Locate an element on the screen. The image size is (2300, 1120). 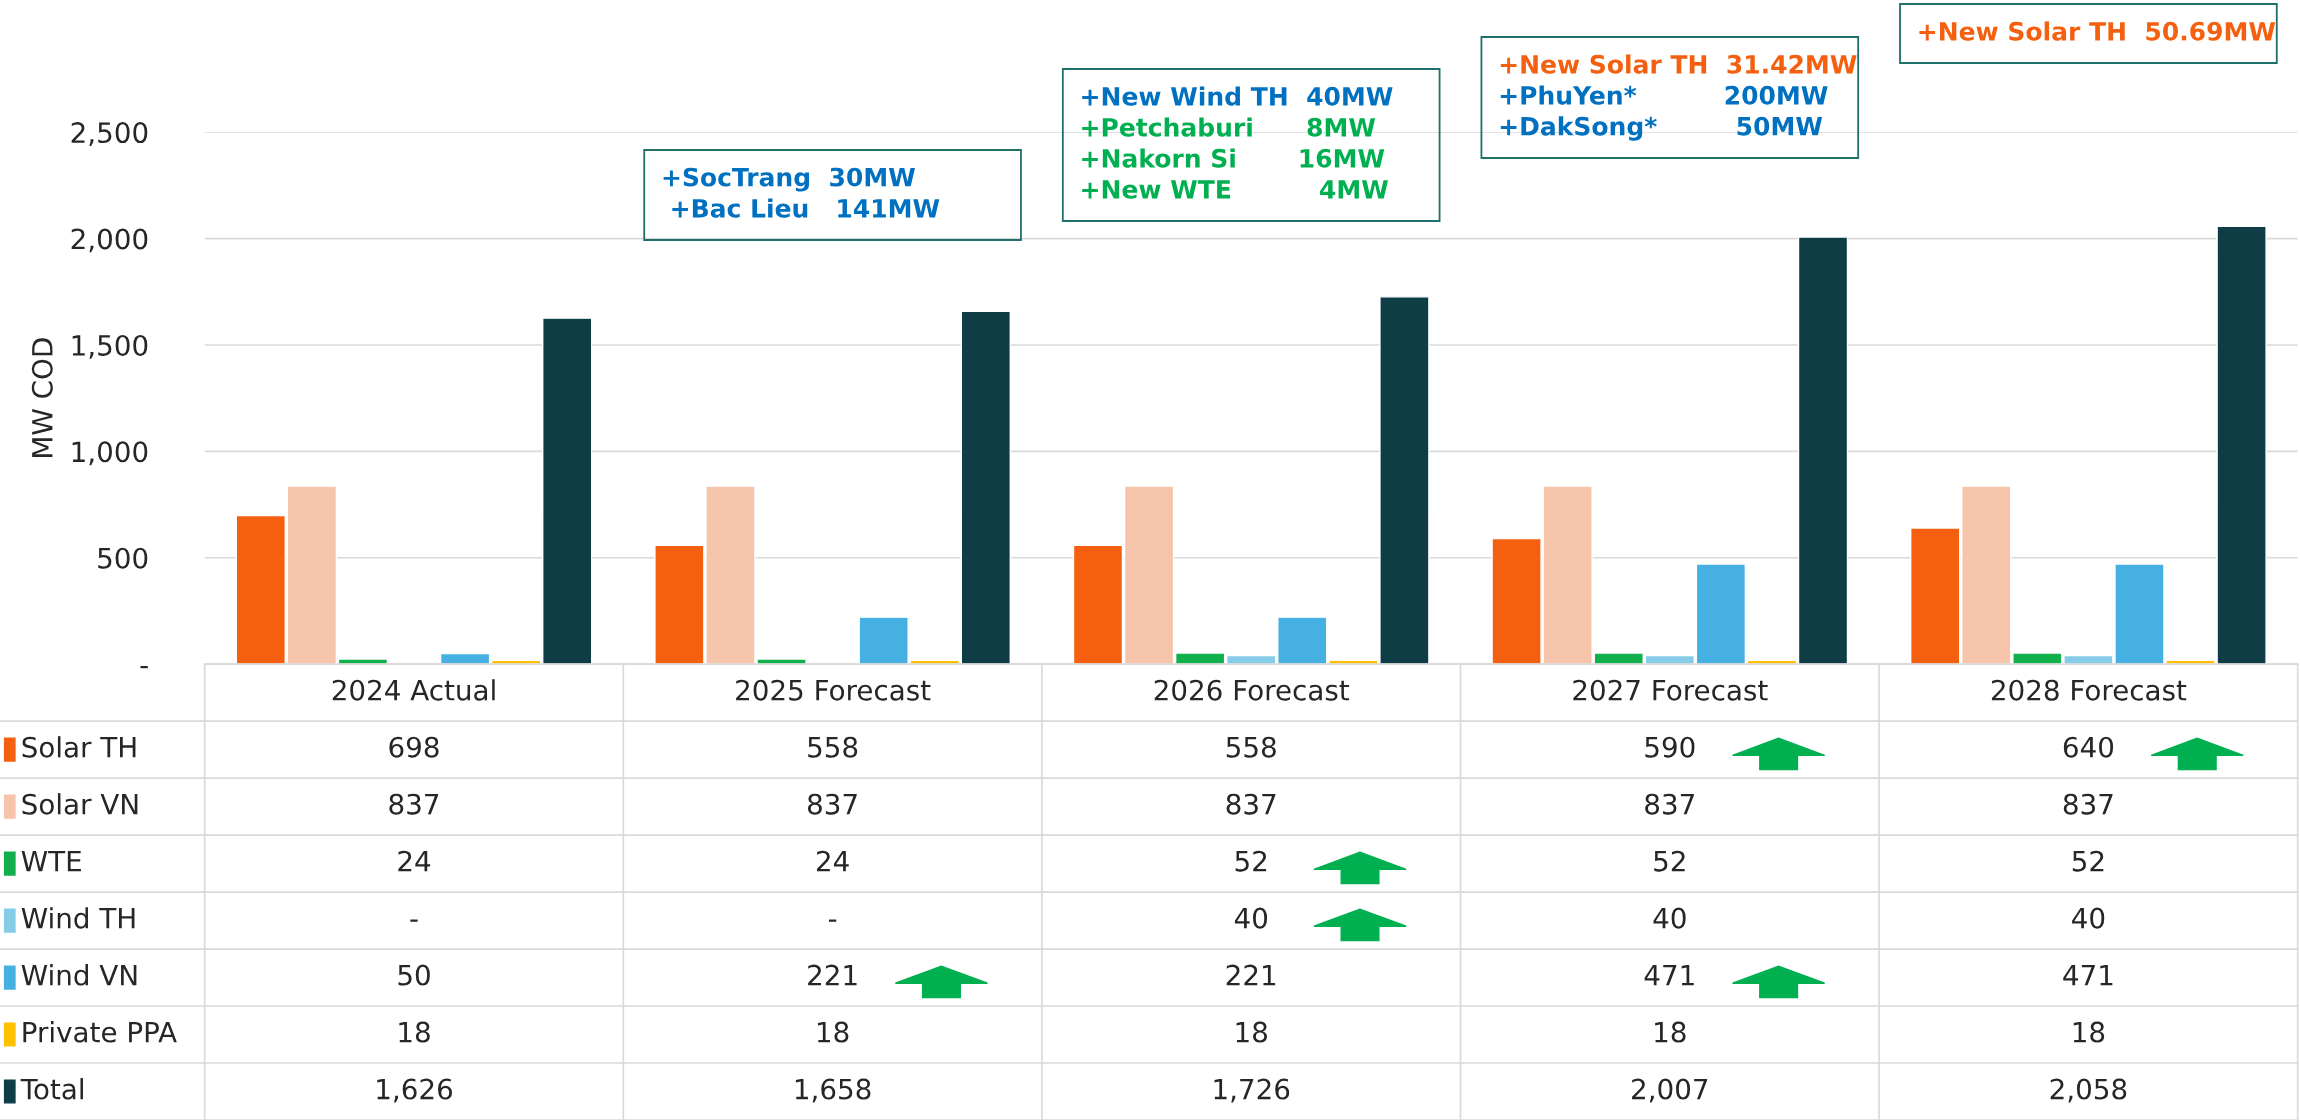
data-label: 1,726 is located at coordinates (1252, 1090).